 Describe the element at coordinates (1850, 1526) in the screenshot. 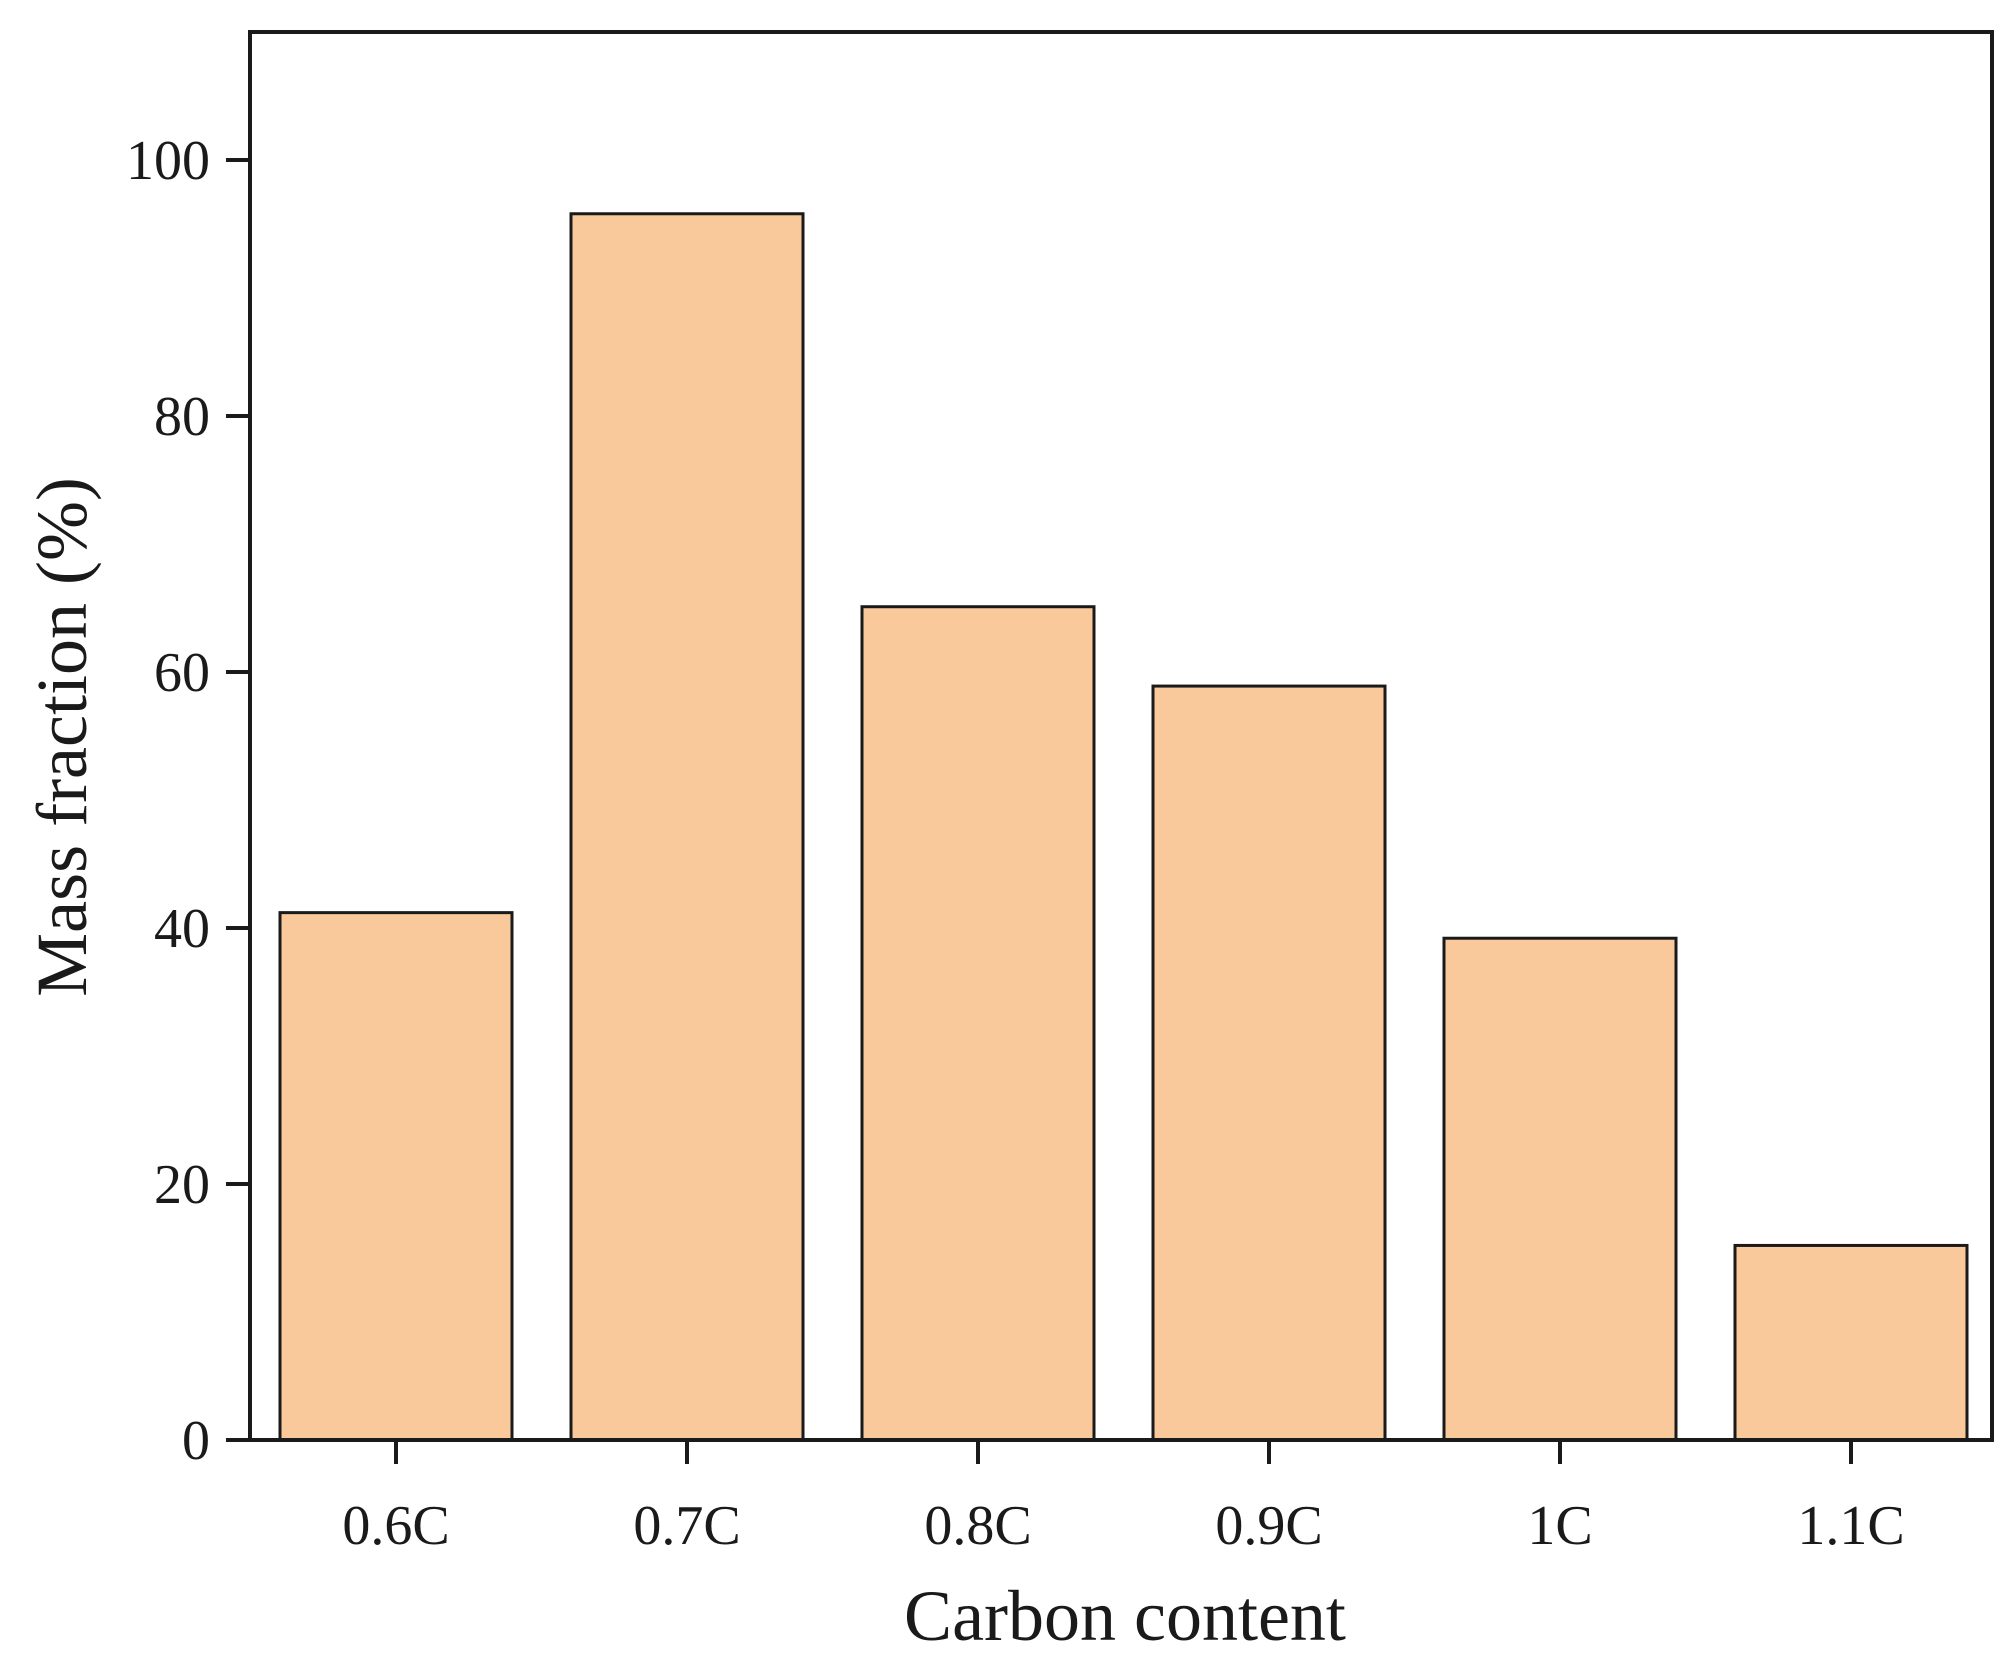

I see `x-tick-label: 1.1C` at that location.